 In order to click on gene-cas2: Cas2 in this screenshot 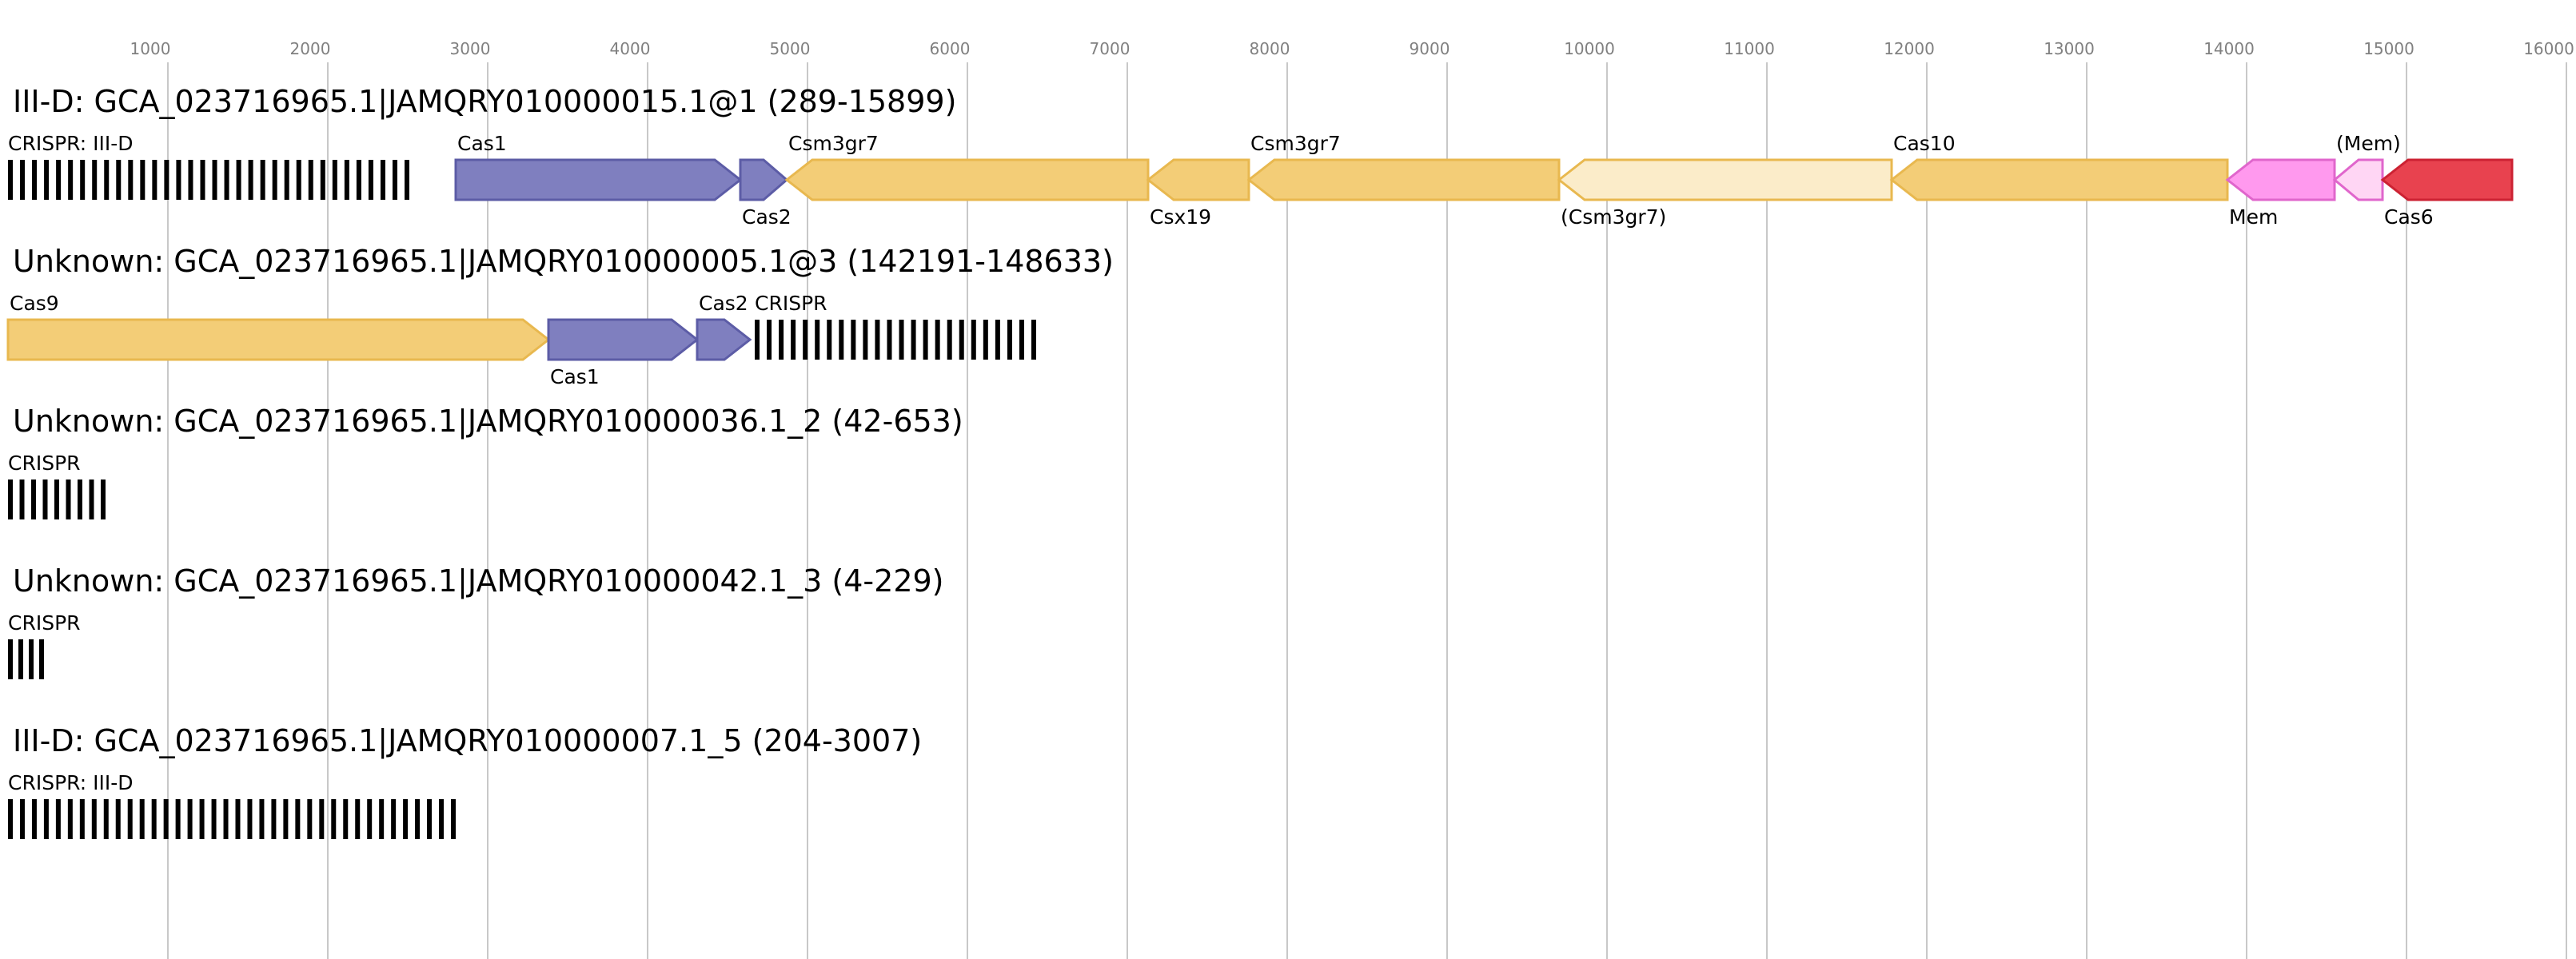, I will do `click(766, 193)`.